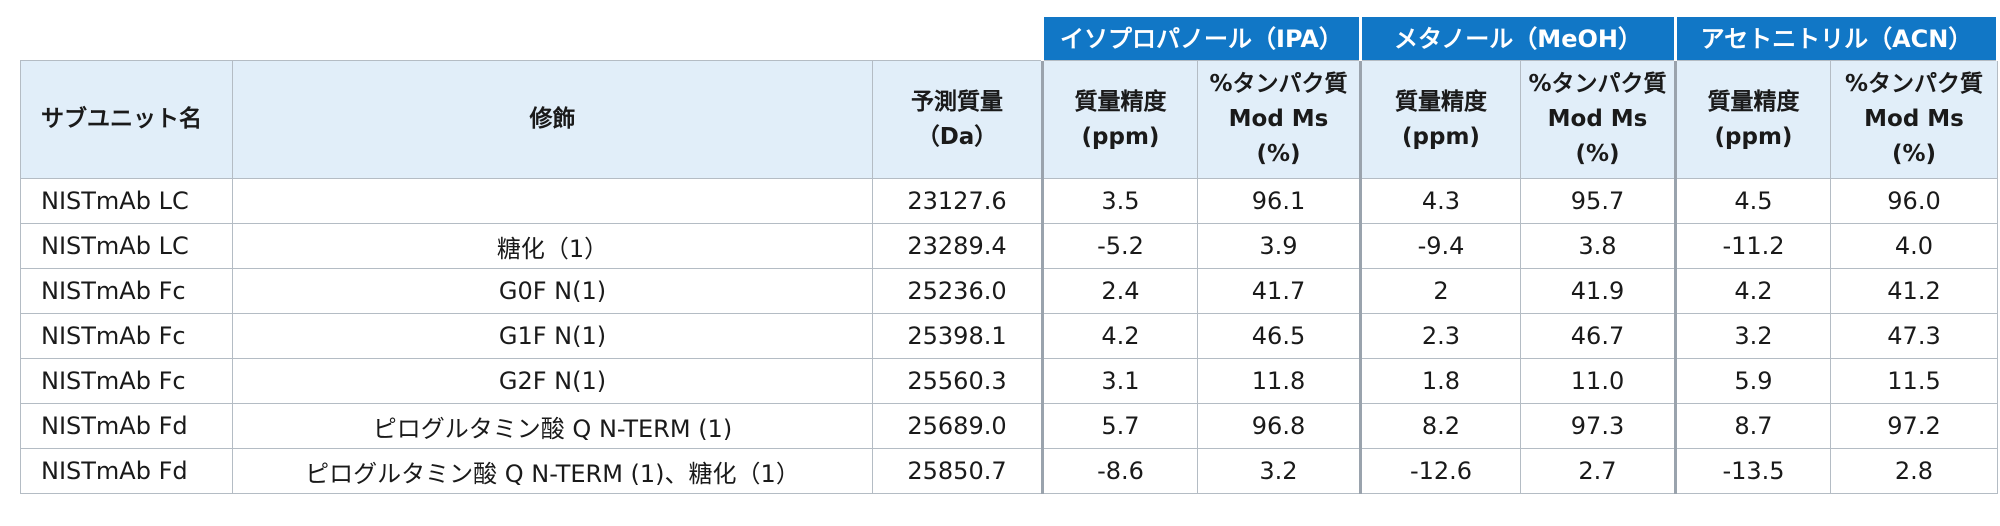 The image size is (2000, 526). Describe the element at coordinates (1440, 426) in the screenshot. I see `cell-meoh-accuracy: 8.2` at that location.